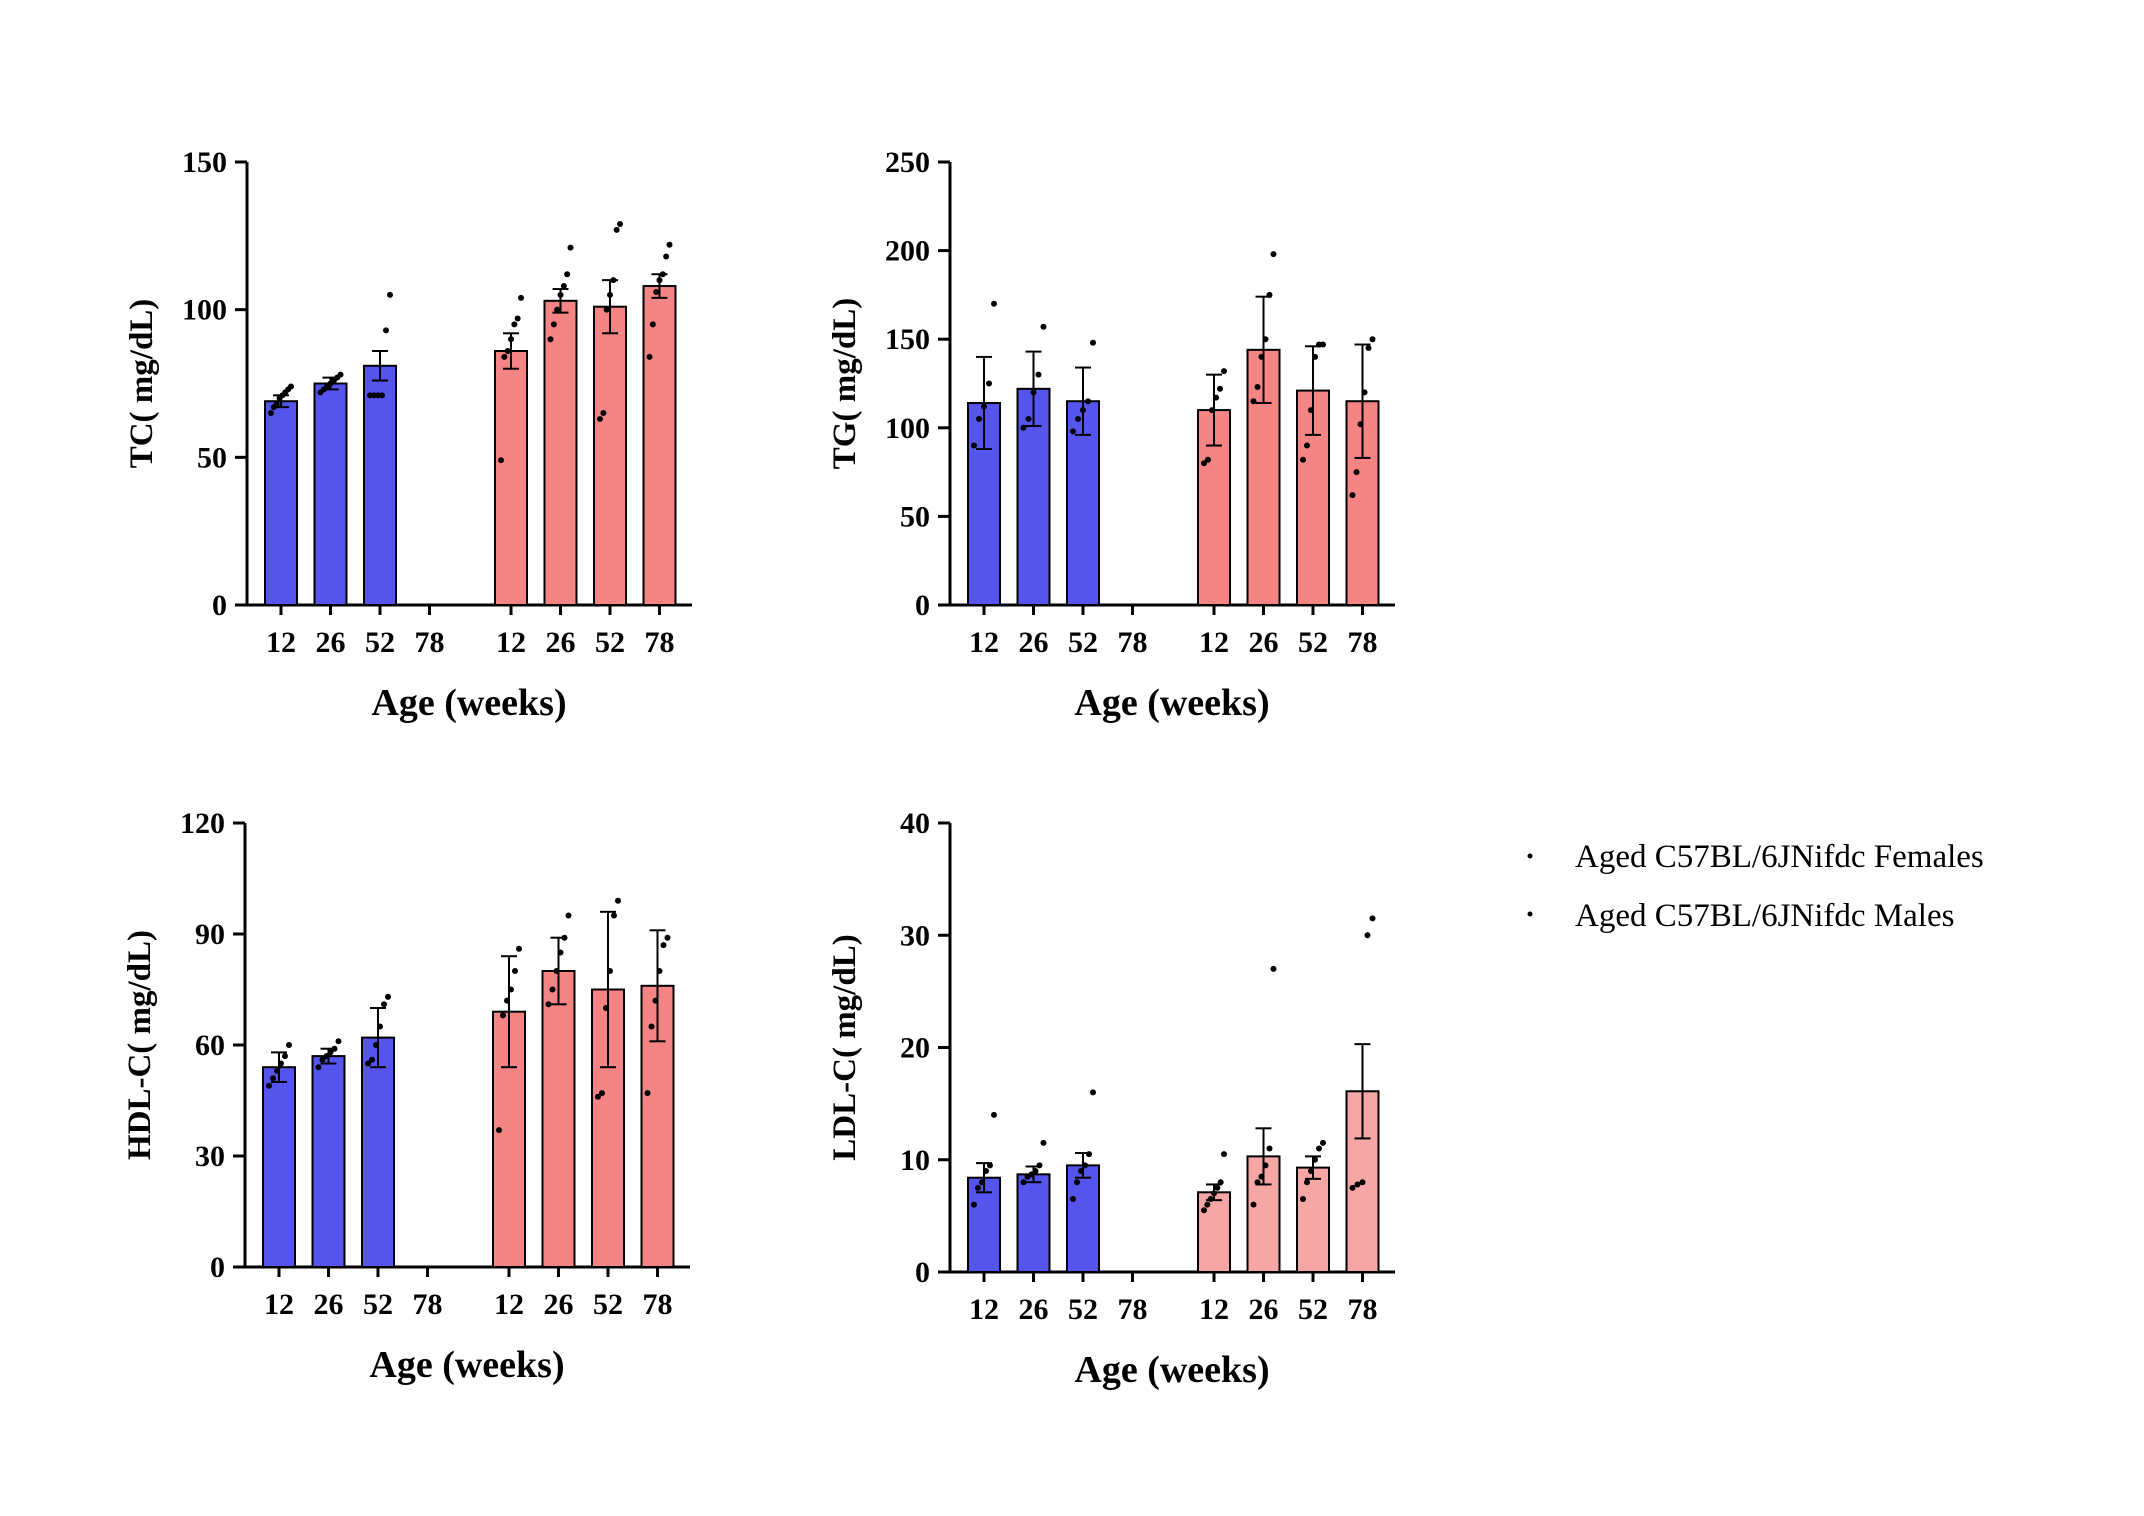 The width and height of the screenshot is (2144, 1516). What do you see at coordinates (210, 1045) in the screenshot?
I see `y-tick-label: 60` at bounding box center [210, 1045].